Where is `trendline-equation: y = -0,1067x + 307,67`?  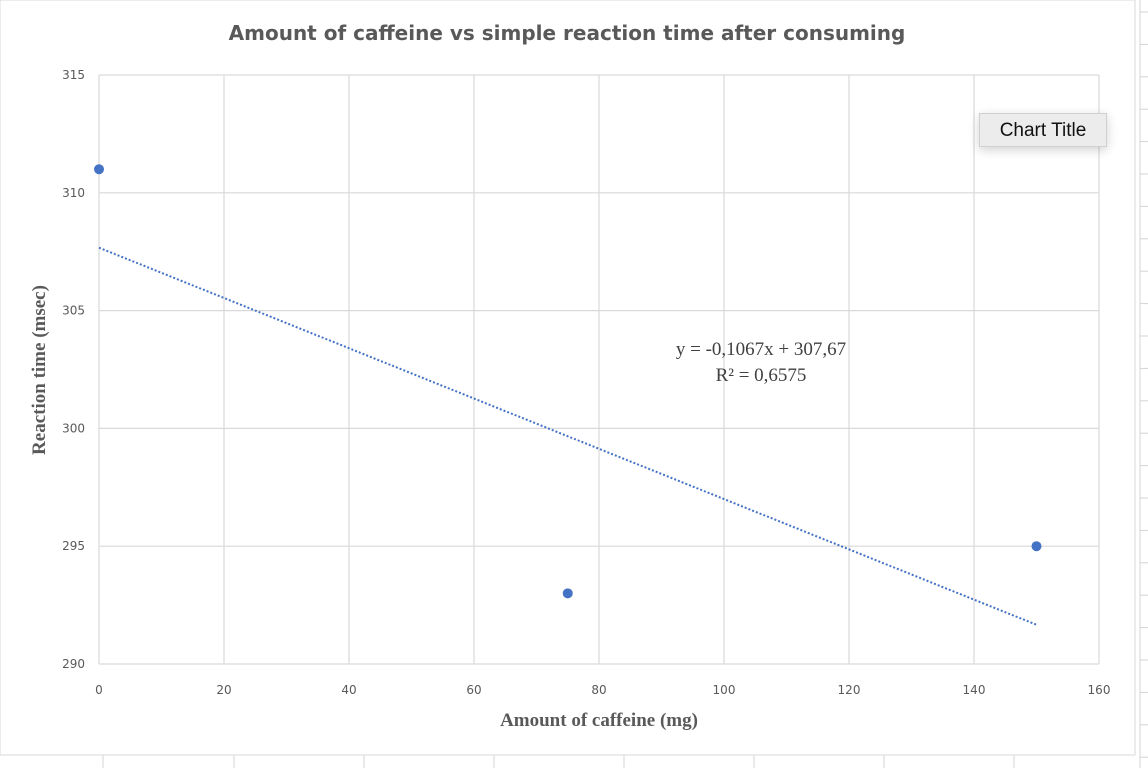
trendline-equation: y = -0,1067x + 307,67 is located at coordinates (761, 349).